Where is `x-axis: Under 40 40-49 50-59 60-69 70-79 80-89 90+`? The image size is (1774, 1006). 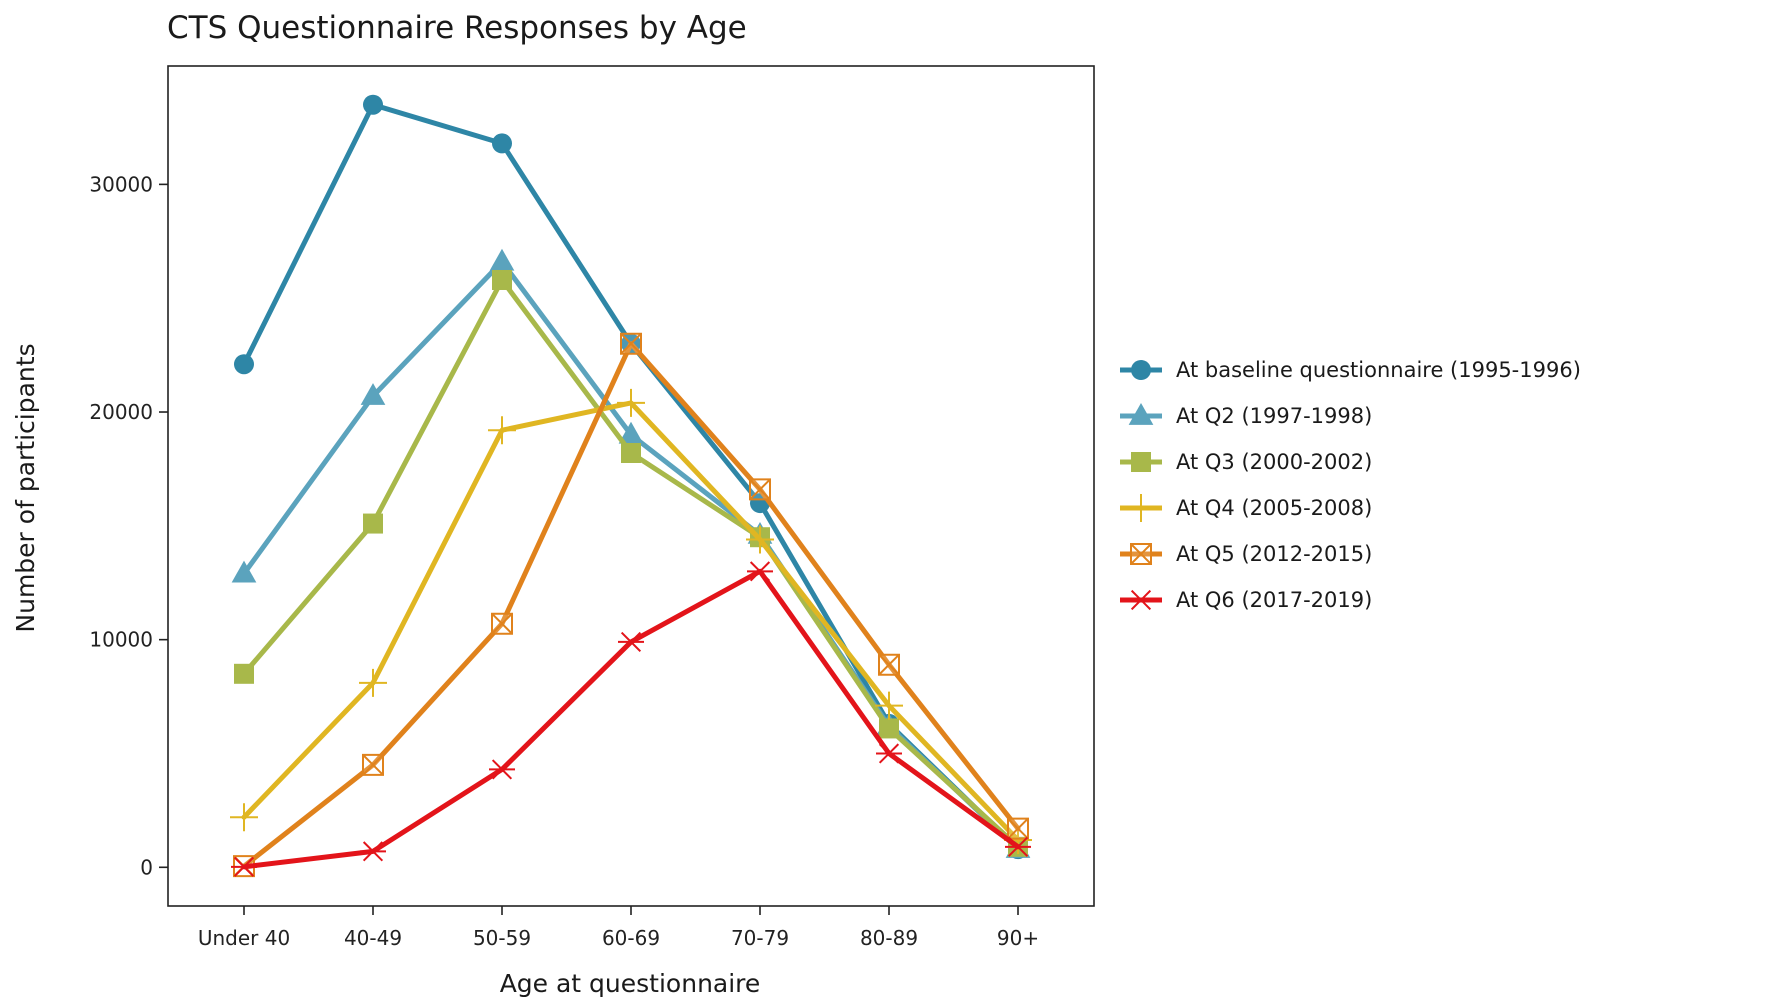
x-axis: Under 40 40-49 50-59 60-69 70-79 80-89 90+ is located at coordinates (618, 928).